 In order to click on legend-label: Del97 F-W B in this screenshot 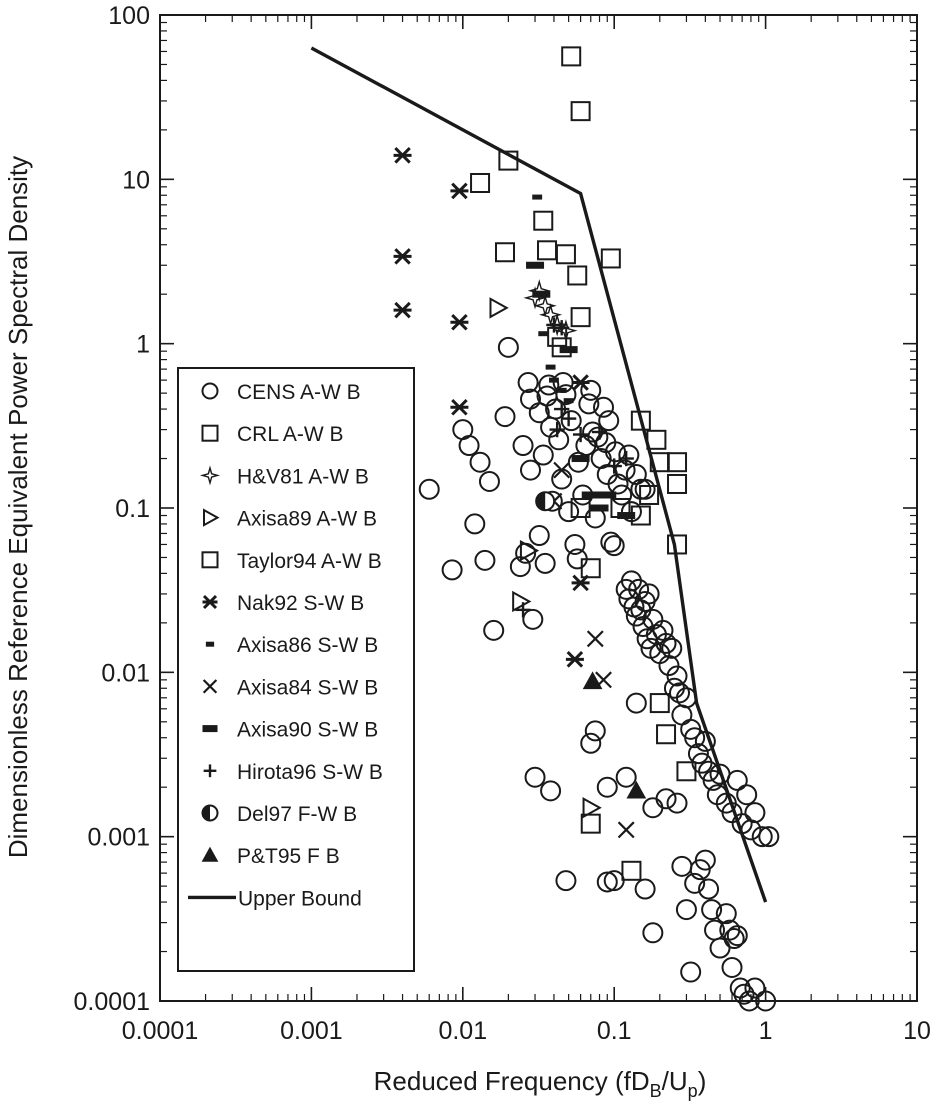, I will do `click(297, 814)`.